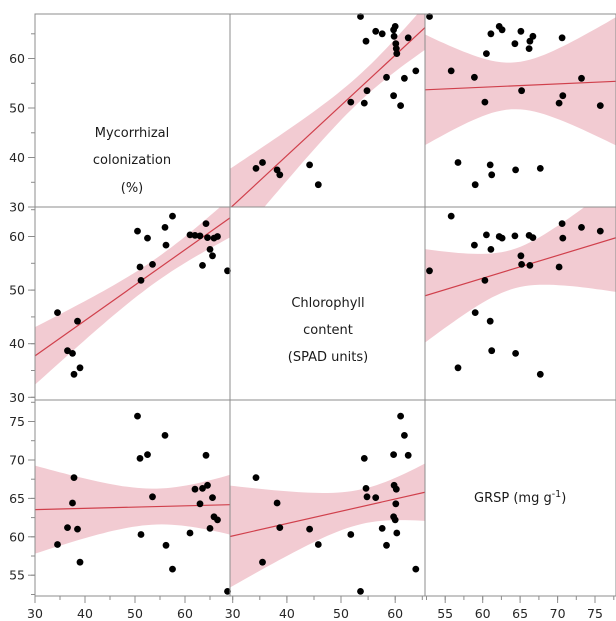 The height and width of the screenshot is (621, 616). What do you see at coordinates (327, 117) in the screenshot?
I see `fit-line-mycorrhizal-vs-chlorophyll` at bounding box center [327, 117].